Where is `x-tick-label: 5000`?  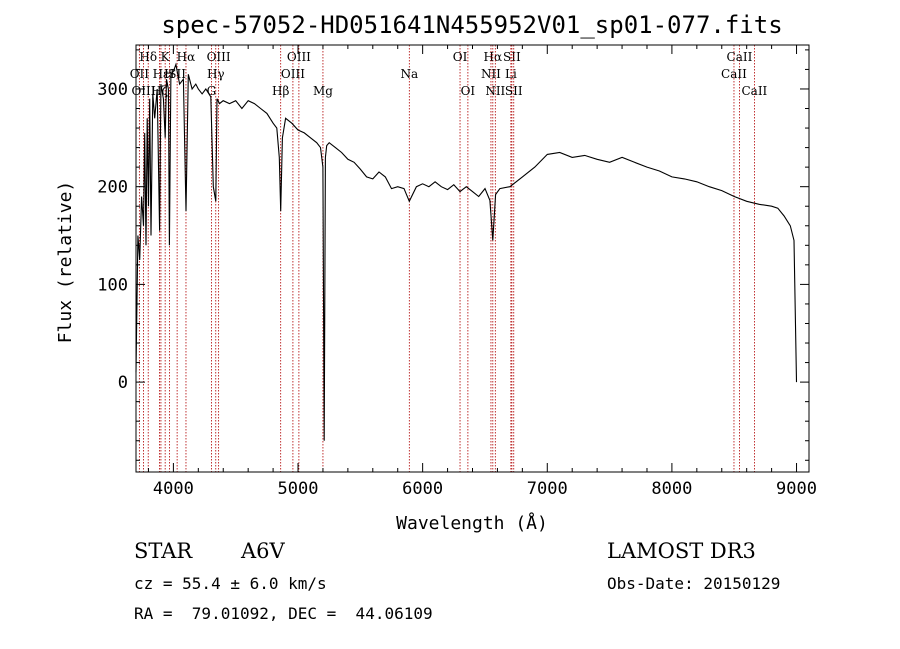
x-tick-label: 5000 is located at coordinates (298, 489).